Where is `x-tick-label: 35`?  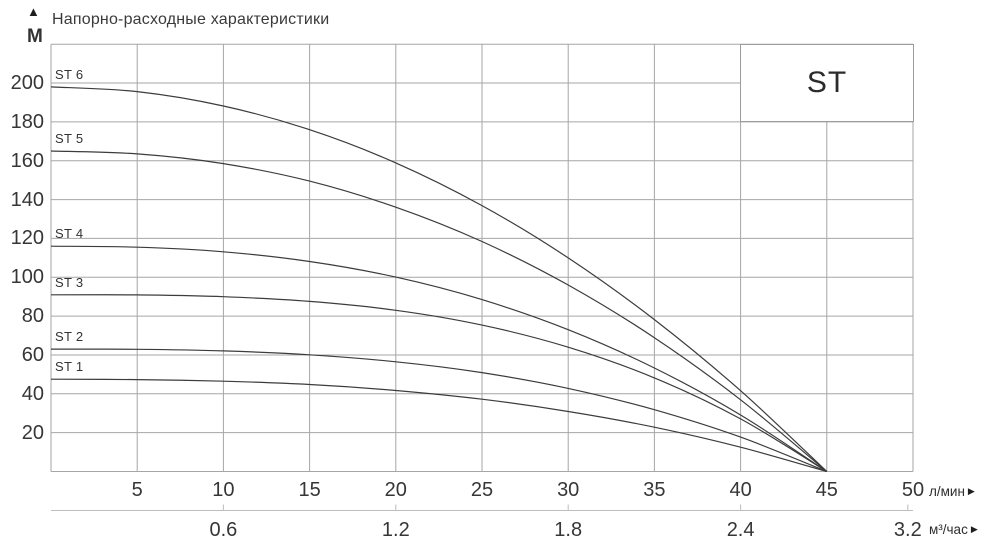 x-tick-label: 35 is located at coordinates (654, 490).